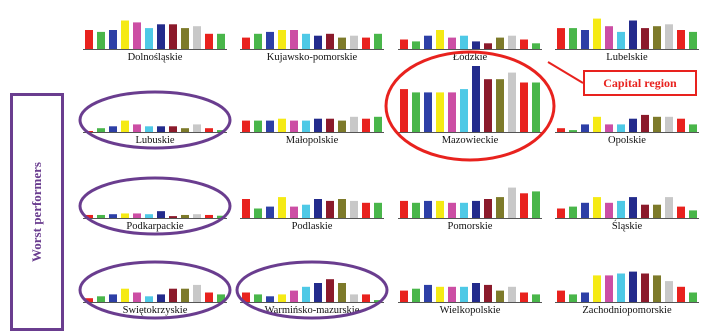 The image size is (712, 332). Describe the element at coordinates (565, 72) in the screenshot. I see `capital-callout-connector` at that location.